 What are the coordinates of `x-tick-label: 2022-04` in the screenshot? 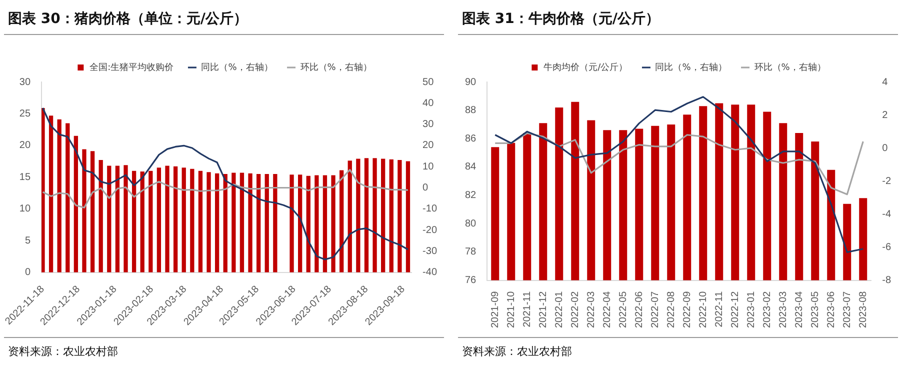 It's located at (607, 309).